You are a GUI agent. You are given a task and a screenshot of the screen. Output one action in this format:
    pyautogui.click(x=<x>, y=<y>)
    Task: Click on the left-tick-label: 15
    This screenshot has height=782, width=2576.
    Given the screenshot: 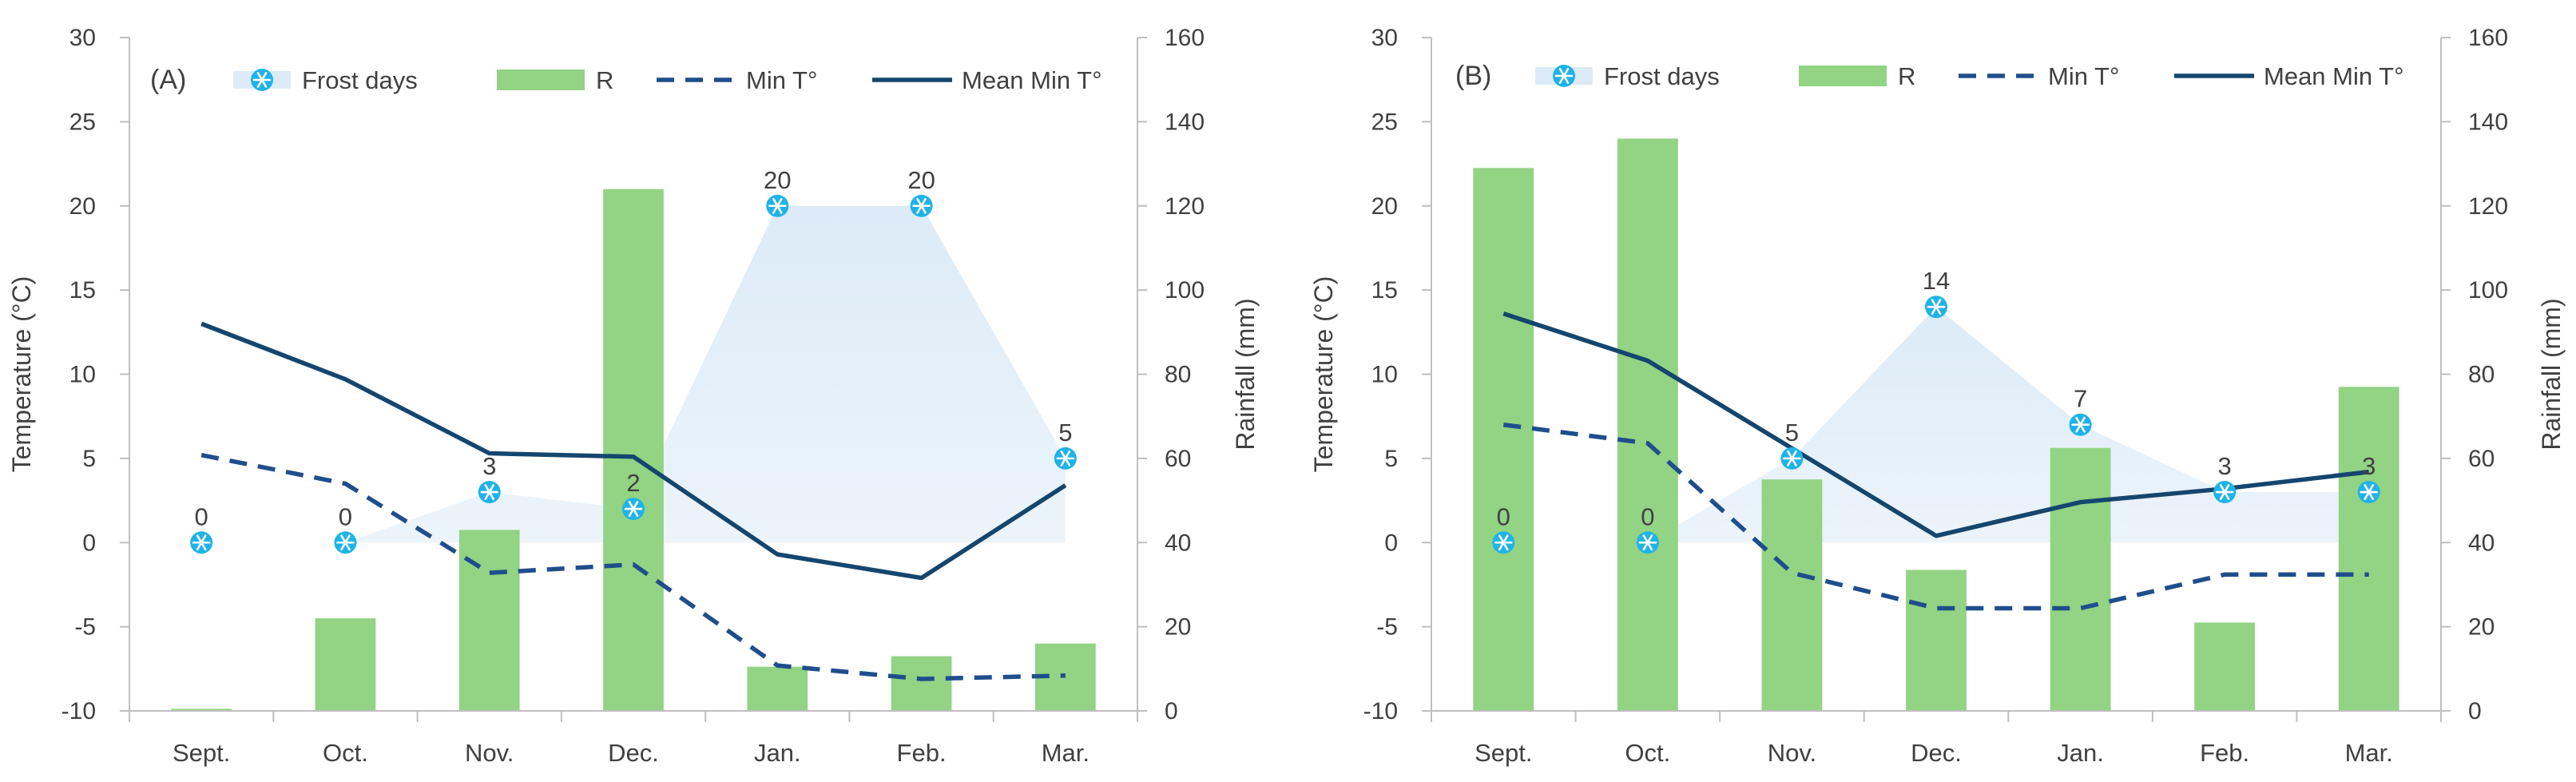 What is the action you would take?
    pyautogui.click(x=1384, y=290)
    